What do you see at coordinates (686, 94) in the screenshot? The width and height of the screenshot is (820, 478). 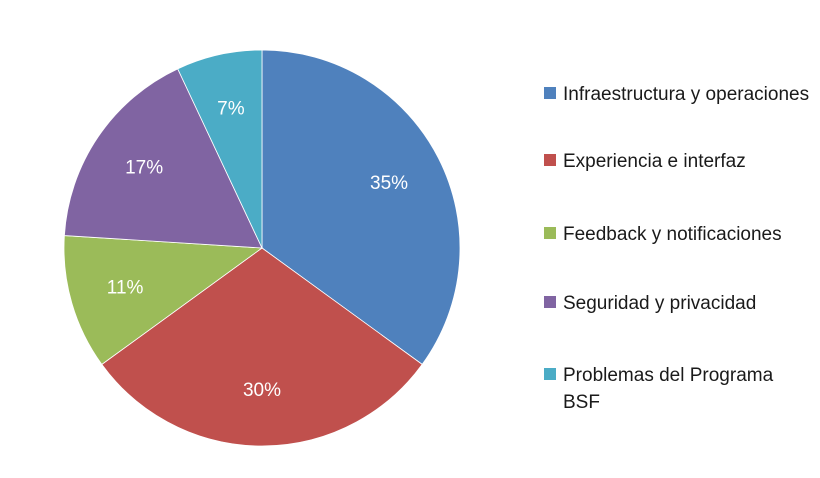 I see `legend-label: Infraestructura y operaciones` at bounding box center [686, 94].